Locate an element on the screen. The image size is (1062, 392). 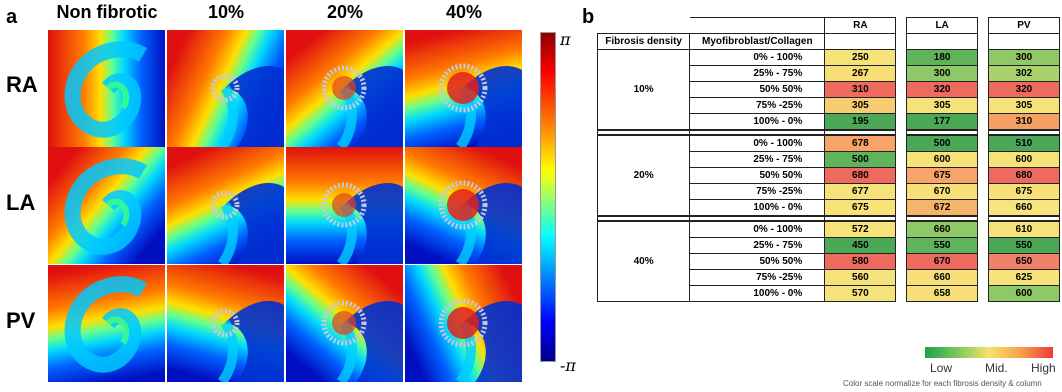
pv-value-cell: 310 is located at coordinates (1024, 122).